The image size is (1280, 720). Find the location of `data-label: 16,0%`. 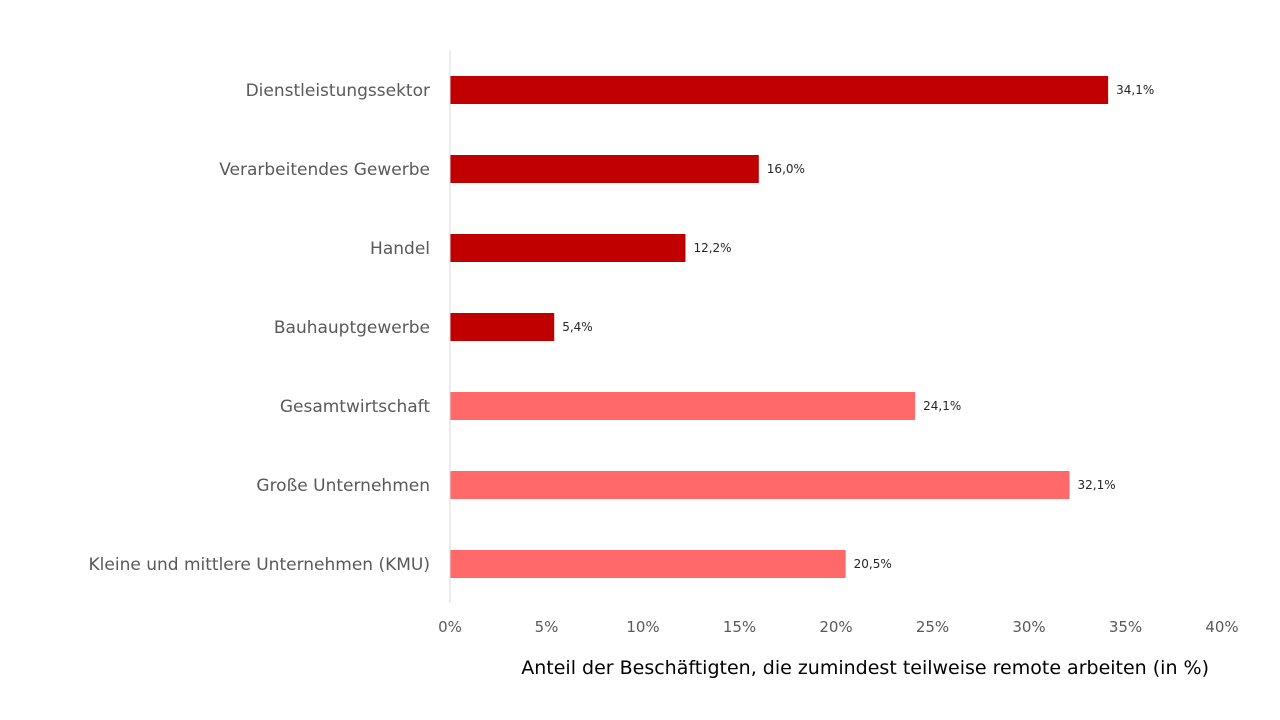

data-label: 16,0% is located at coordinates (786, 169).